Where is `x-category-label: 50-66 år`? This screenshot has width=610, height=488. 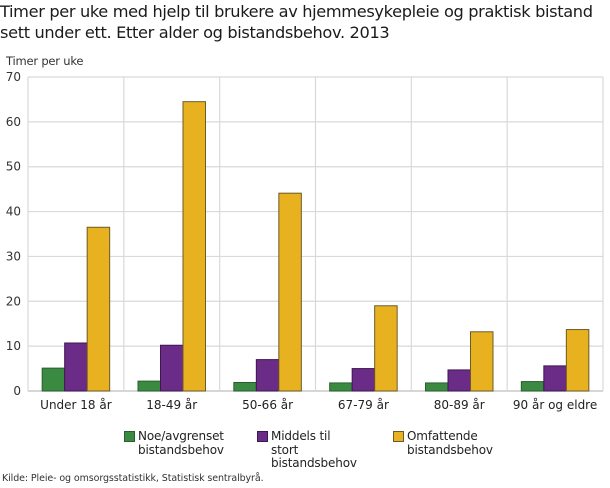
x-category-label: 50-66 år is located at coordinates (267, 405).